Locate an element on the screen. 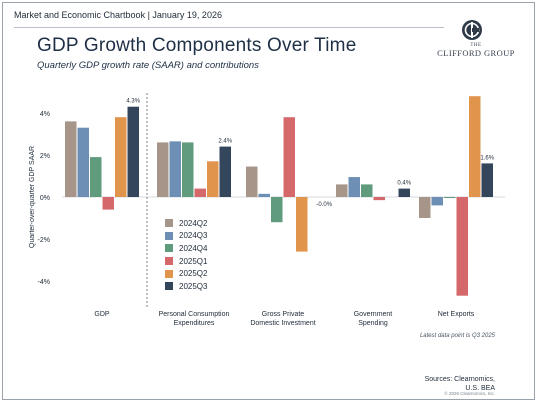  copyright-note: © 2026 Clearnomics, Inc. is located at coordinates (469, 393).